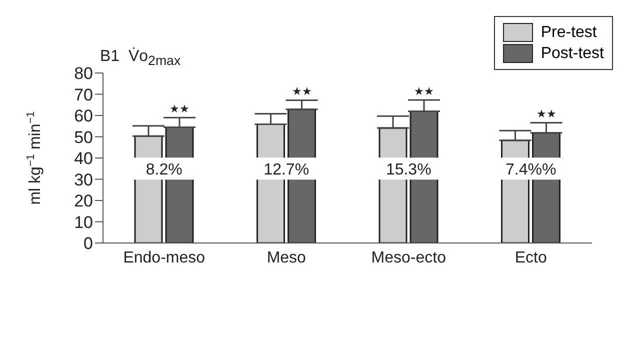 The image size is (641, 349). I want to click on annotation: 8.2%, so click(164, 170).